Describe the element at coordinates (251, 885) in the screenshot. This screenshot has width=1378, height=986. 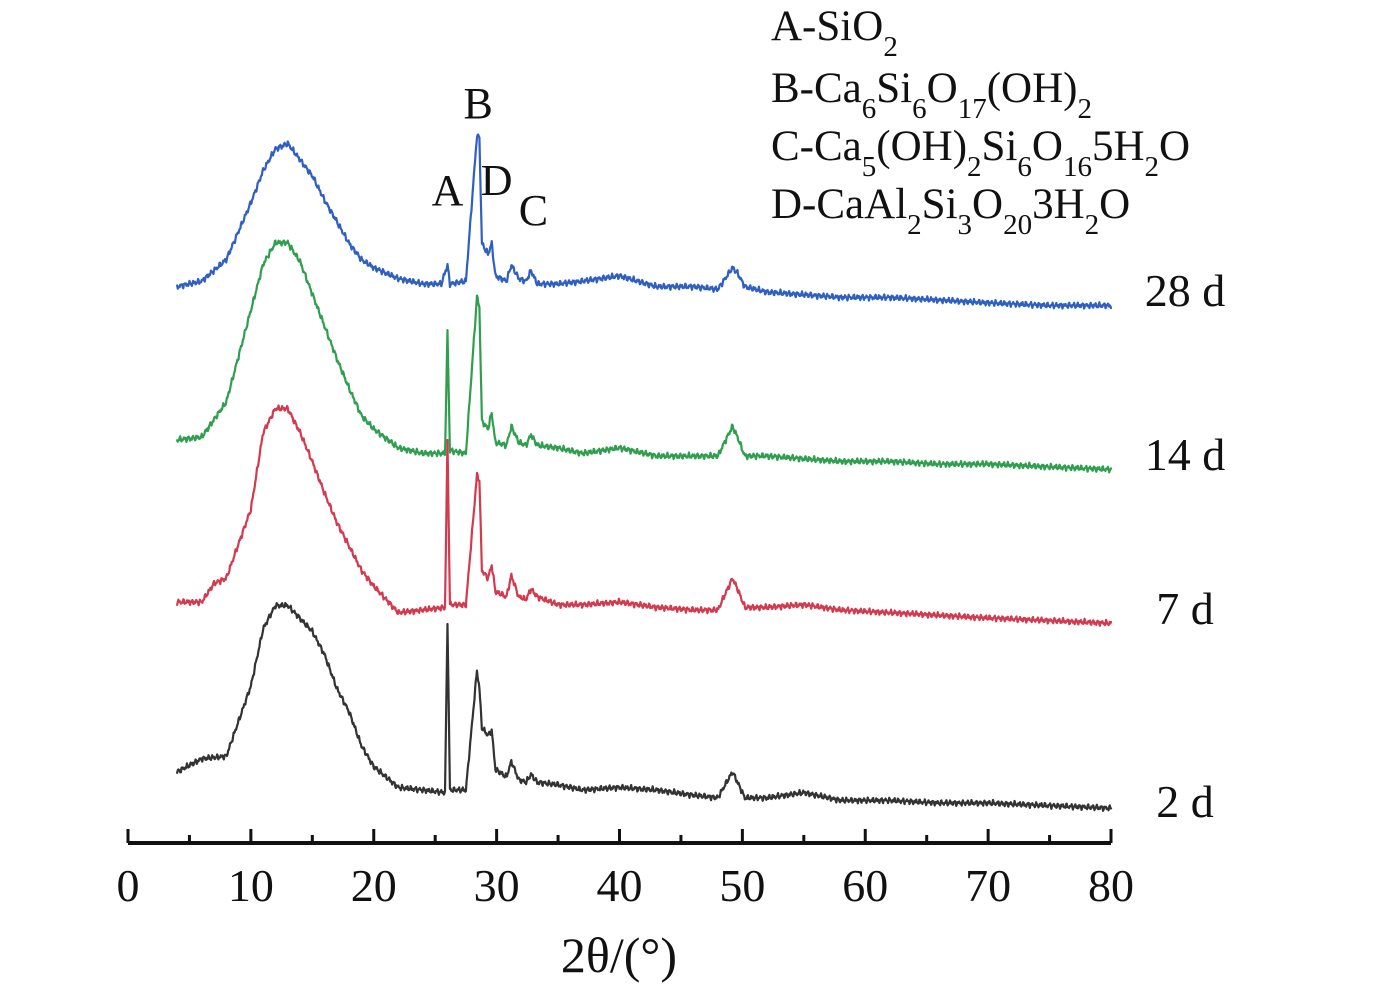
I see `x-tick-label: 10` at that location.